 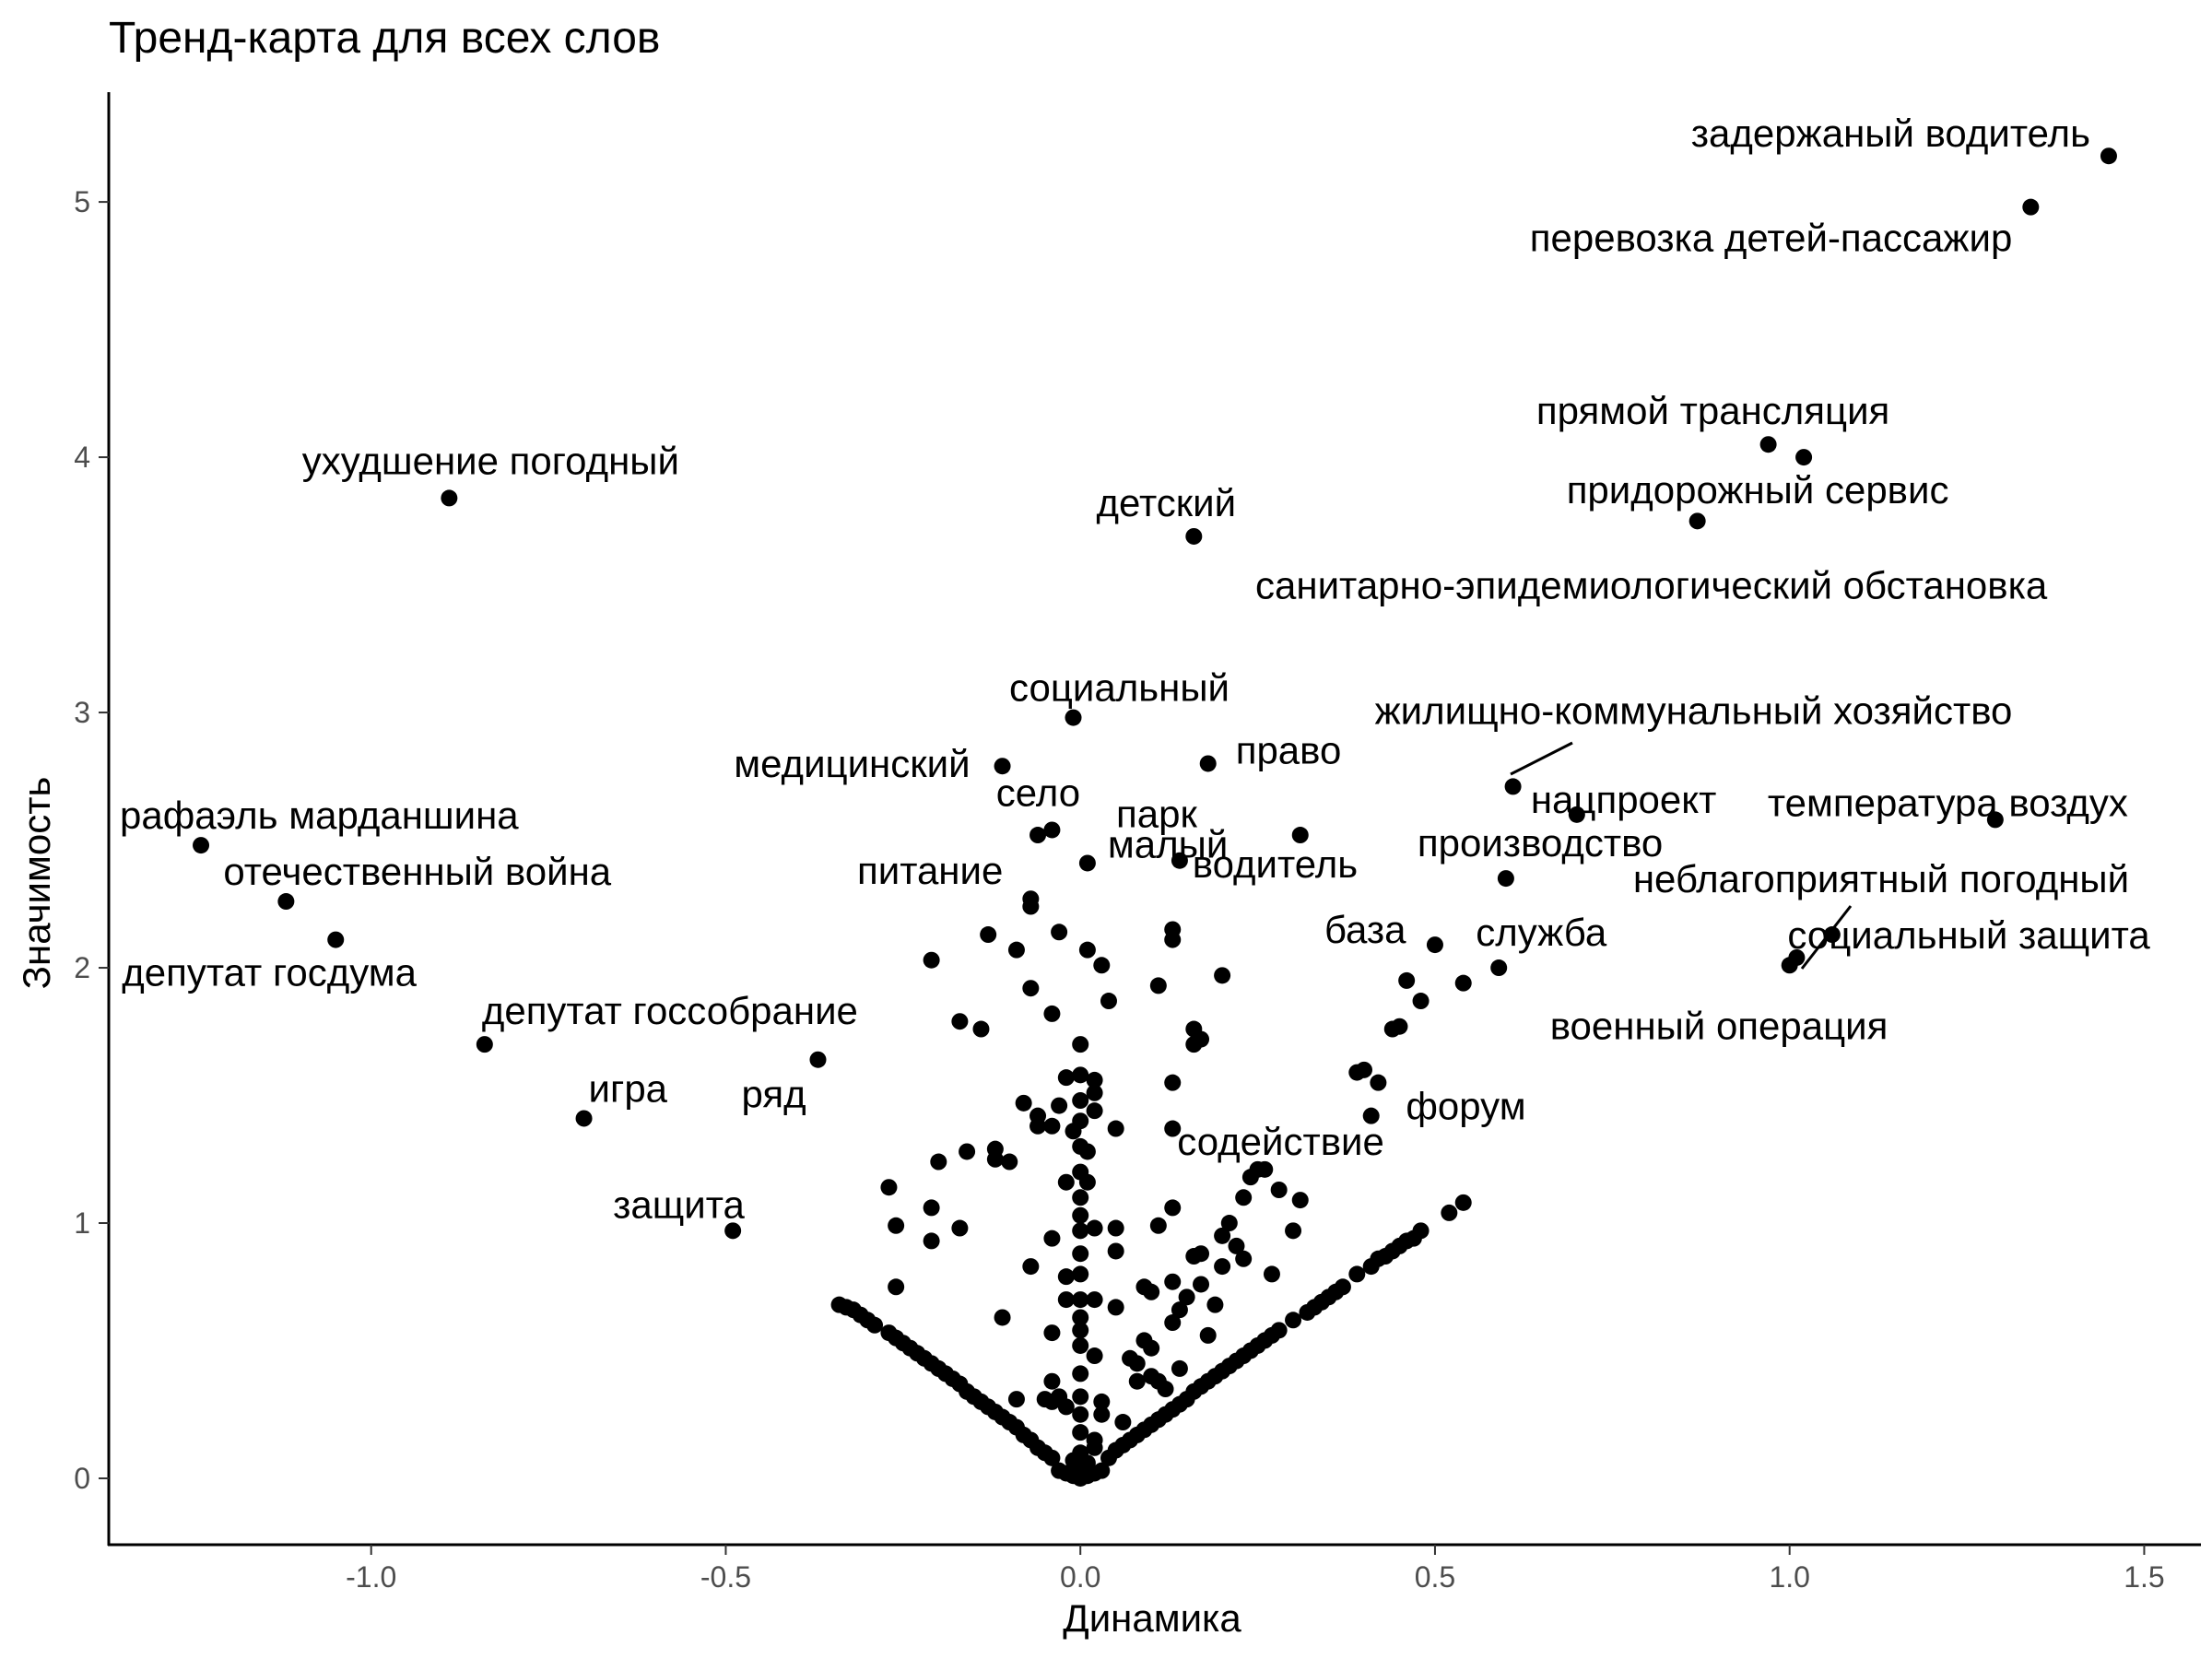 I want to click on point-label: право, so click(x=1289, y=749).